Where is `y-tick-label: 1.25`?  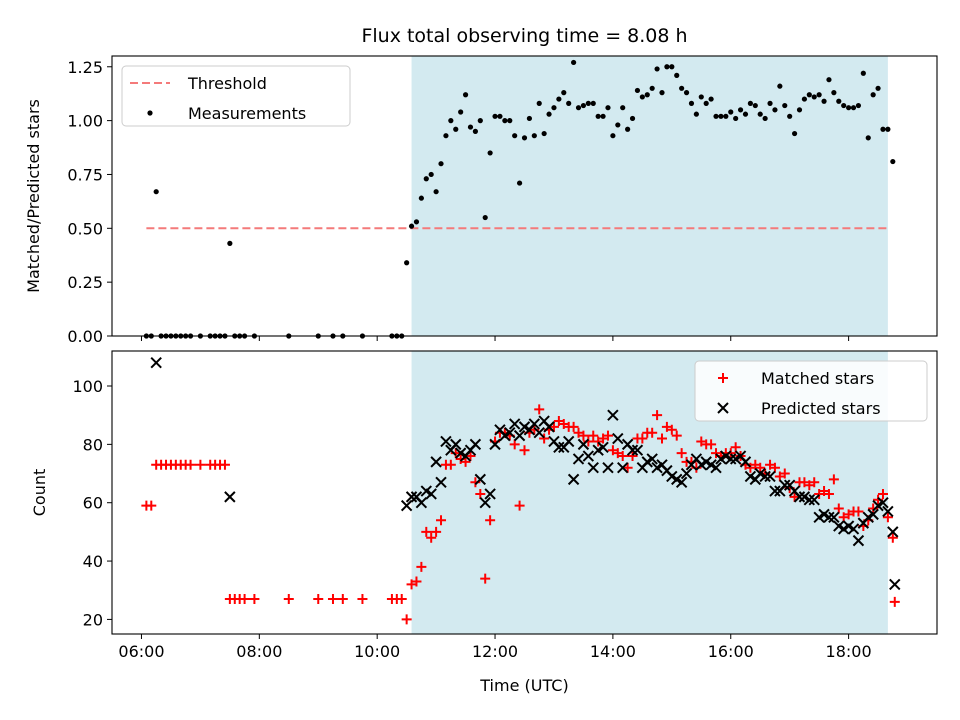 y-tick-label: 1.25 is located at coordinates (85, 67).